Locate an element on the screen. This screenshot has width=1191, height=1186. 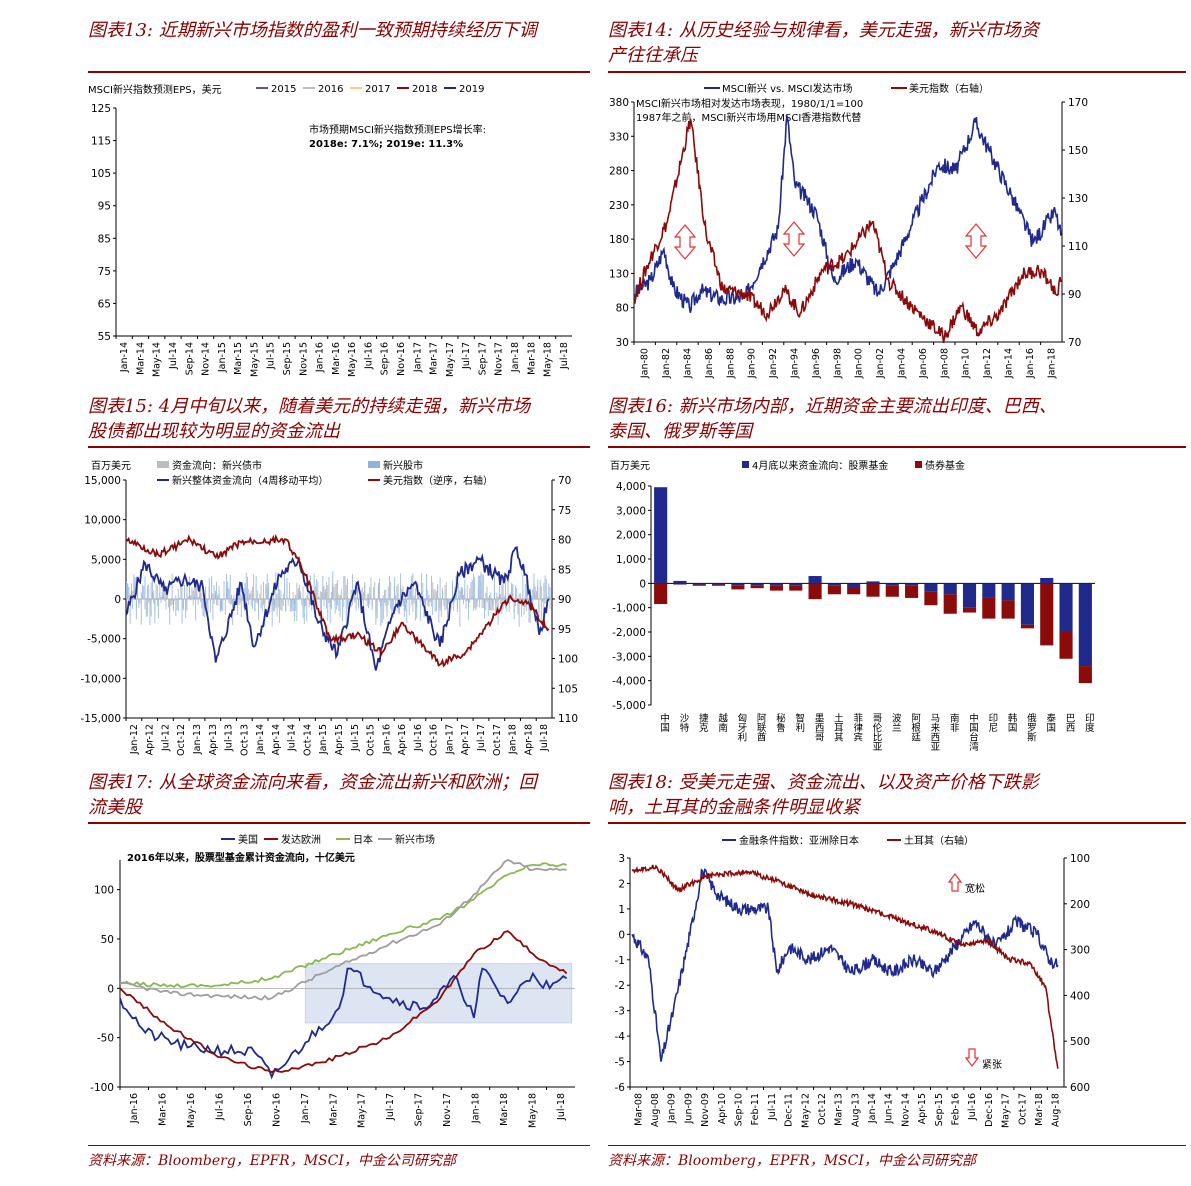
x-tick-label: Apr-15 is located at coordinates (922, 1108).